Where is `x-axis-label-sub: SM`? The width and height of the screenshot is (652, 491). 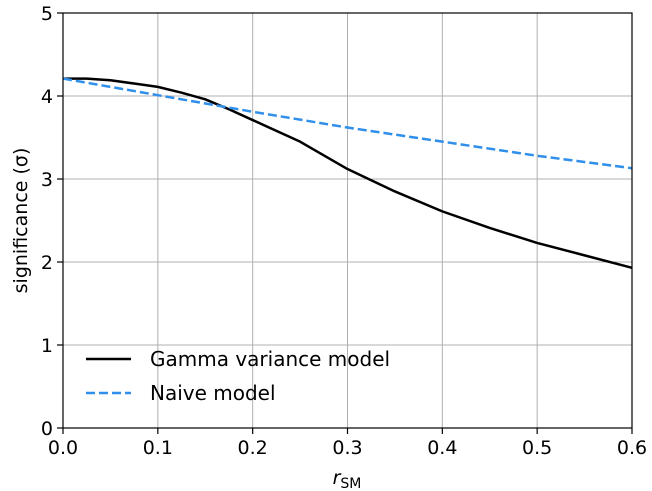 x-axis-label-sub: SM is located at coordinates (350, 483).